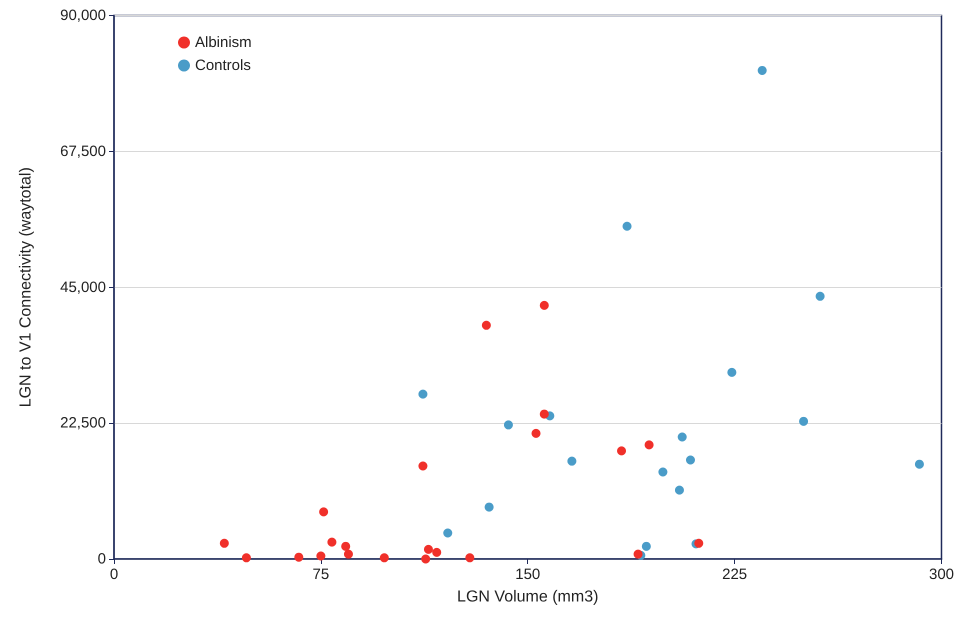  What do you see at coordinates (223, 65) in the screenshot?
I see `legend-label: Controls` at bounding box center [223, 65].